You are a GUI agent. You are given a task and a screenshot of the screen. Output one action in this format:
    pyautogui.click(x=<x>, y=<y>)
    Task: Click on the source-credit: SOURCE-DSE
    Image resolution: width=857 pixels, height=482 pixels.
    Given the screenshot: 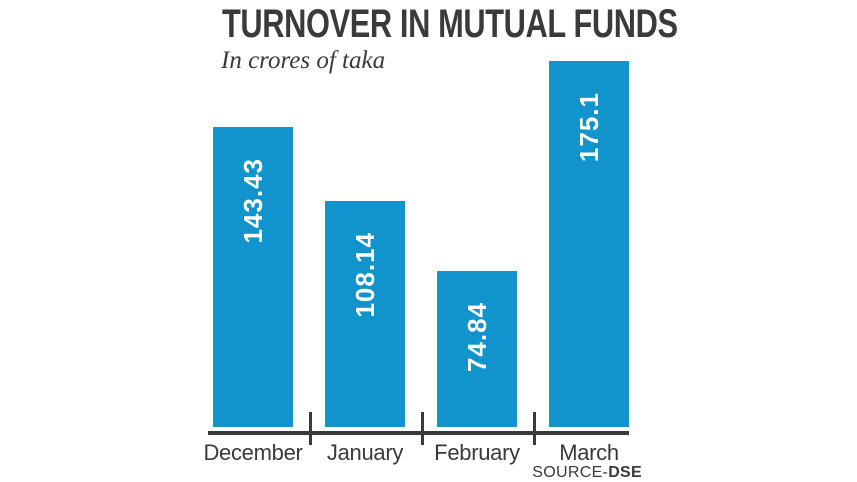 What is the action you would take?
    pyautogui.click(x=425, y=473)
    